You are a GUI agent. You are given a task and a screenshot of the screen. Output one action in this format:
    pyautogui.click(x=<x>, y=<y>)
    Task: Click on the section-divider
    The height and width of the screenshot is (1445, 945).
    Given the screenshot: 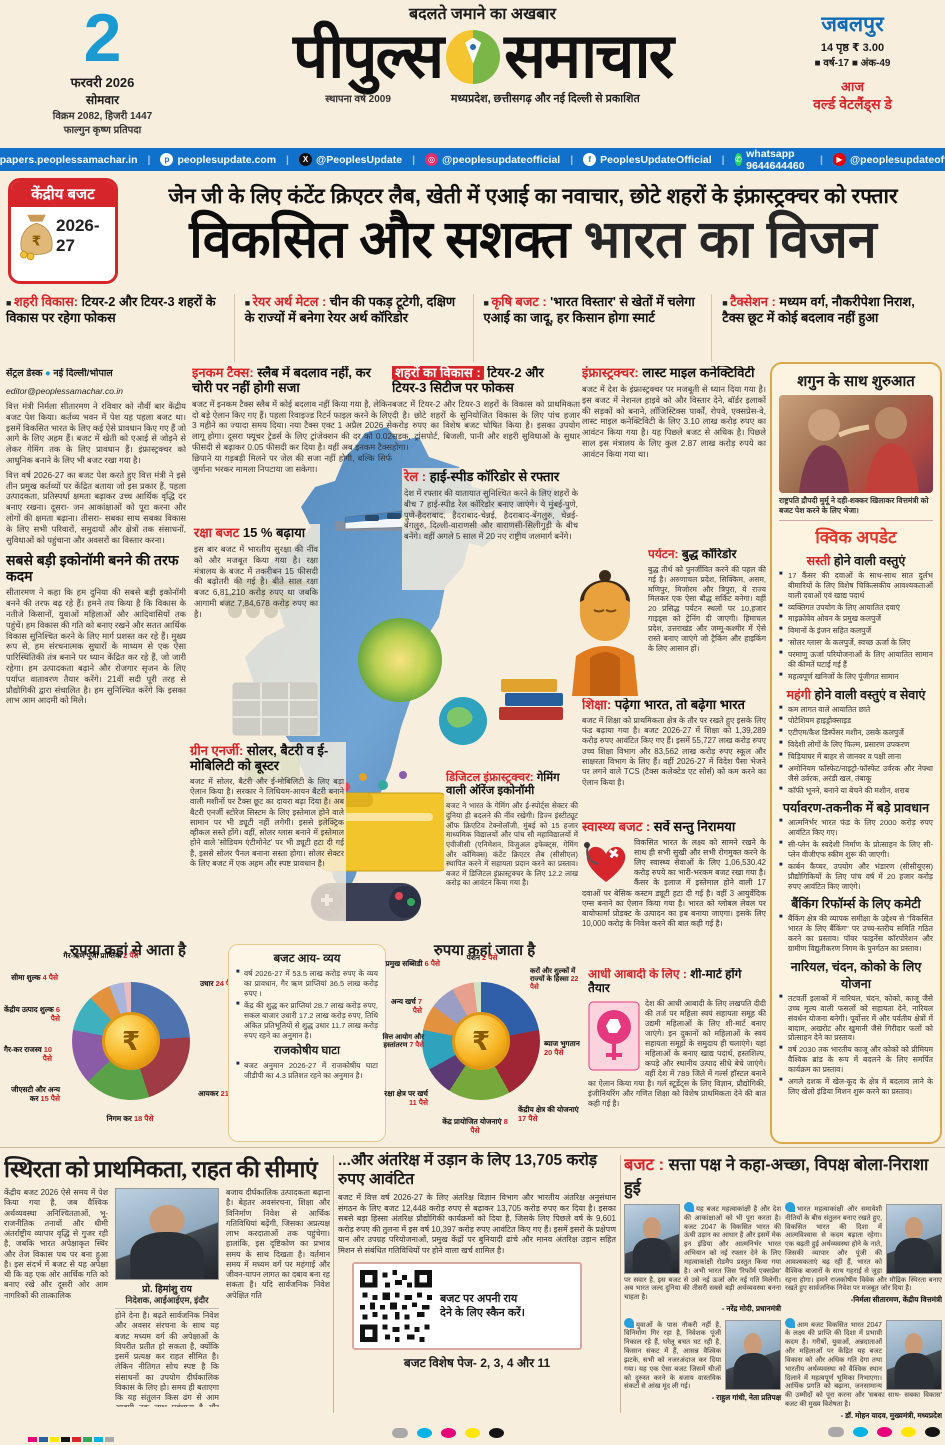 What is the action you would take?
    pyautogui.click(x=472, y=1147)
    